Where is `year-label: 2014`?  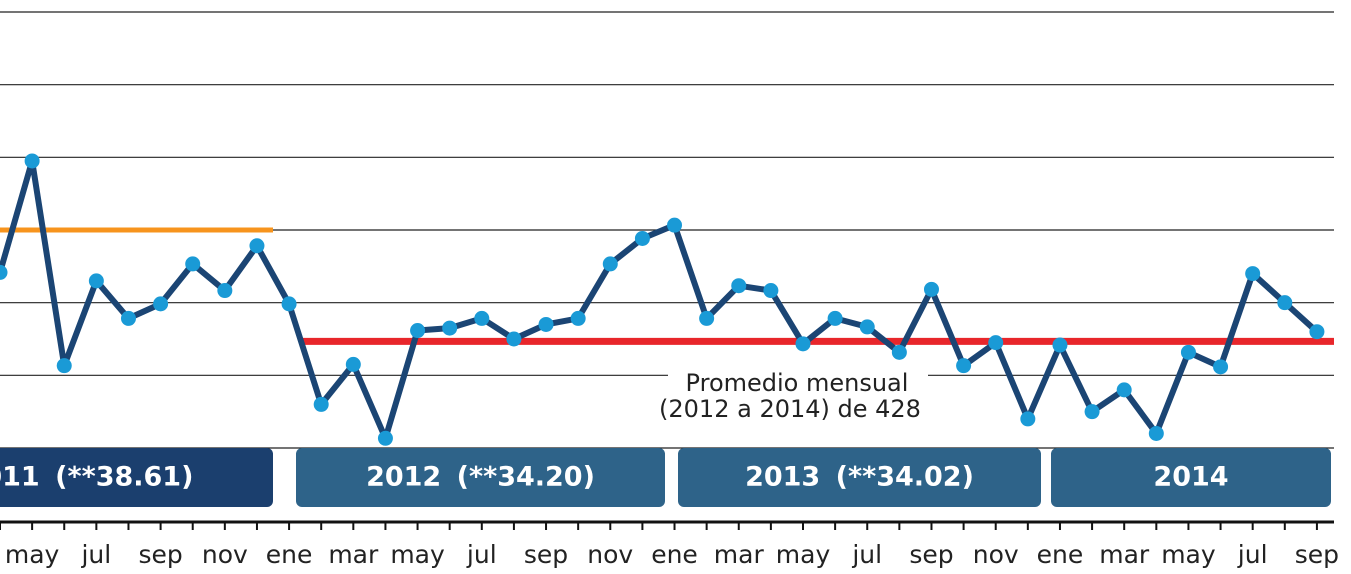
year-label: 2014 is located at coordinates (1190, 477).